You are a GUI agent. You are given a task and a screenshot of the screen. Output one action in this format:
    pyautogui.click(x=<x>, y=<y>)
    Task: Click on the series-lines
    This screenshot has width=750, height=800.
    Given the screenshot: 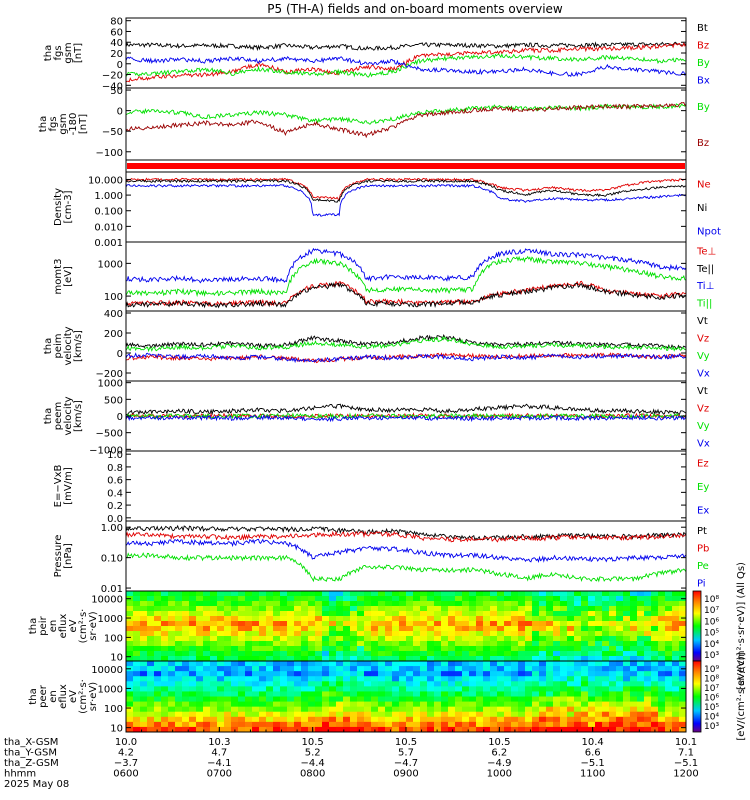 What is the action you would take?
    pyautogui.click(x=406, y=197)
    